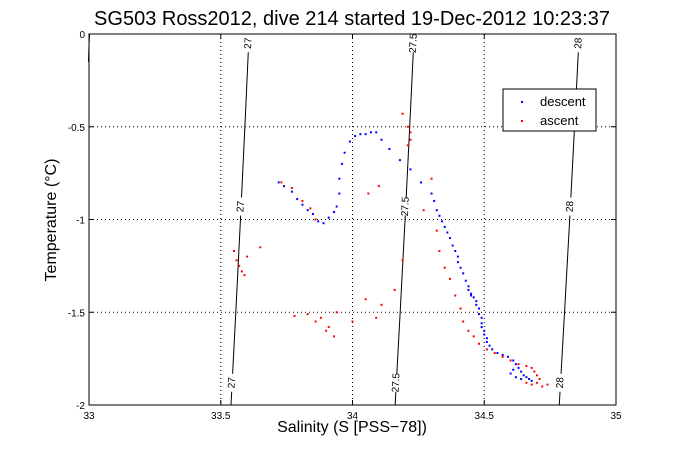  What do you see at coordinates (563, 101) in the screenshot?
I see `legend-label-descent: descent` at bounding box center [563, 101].